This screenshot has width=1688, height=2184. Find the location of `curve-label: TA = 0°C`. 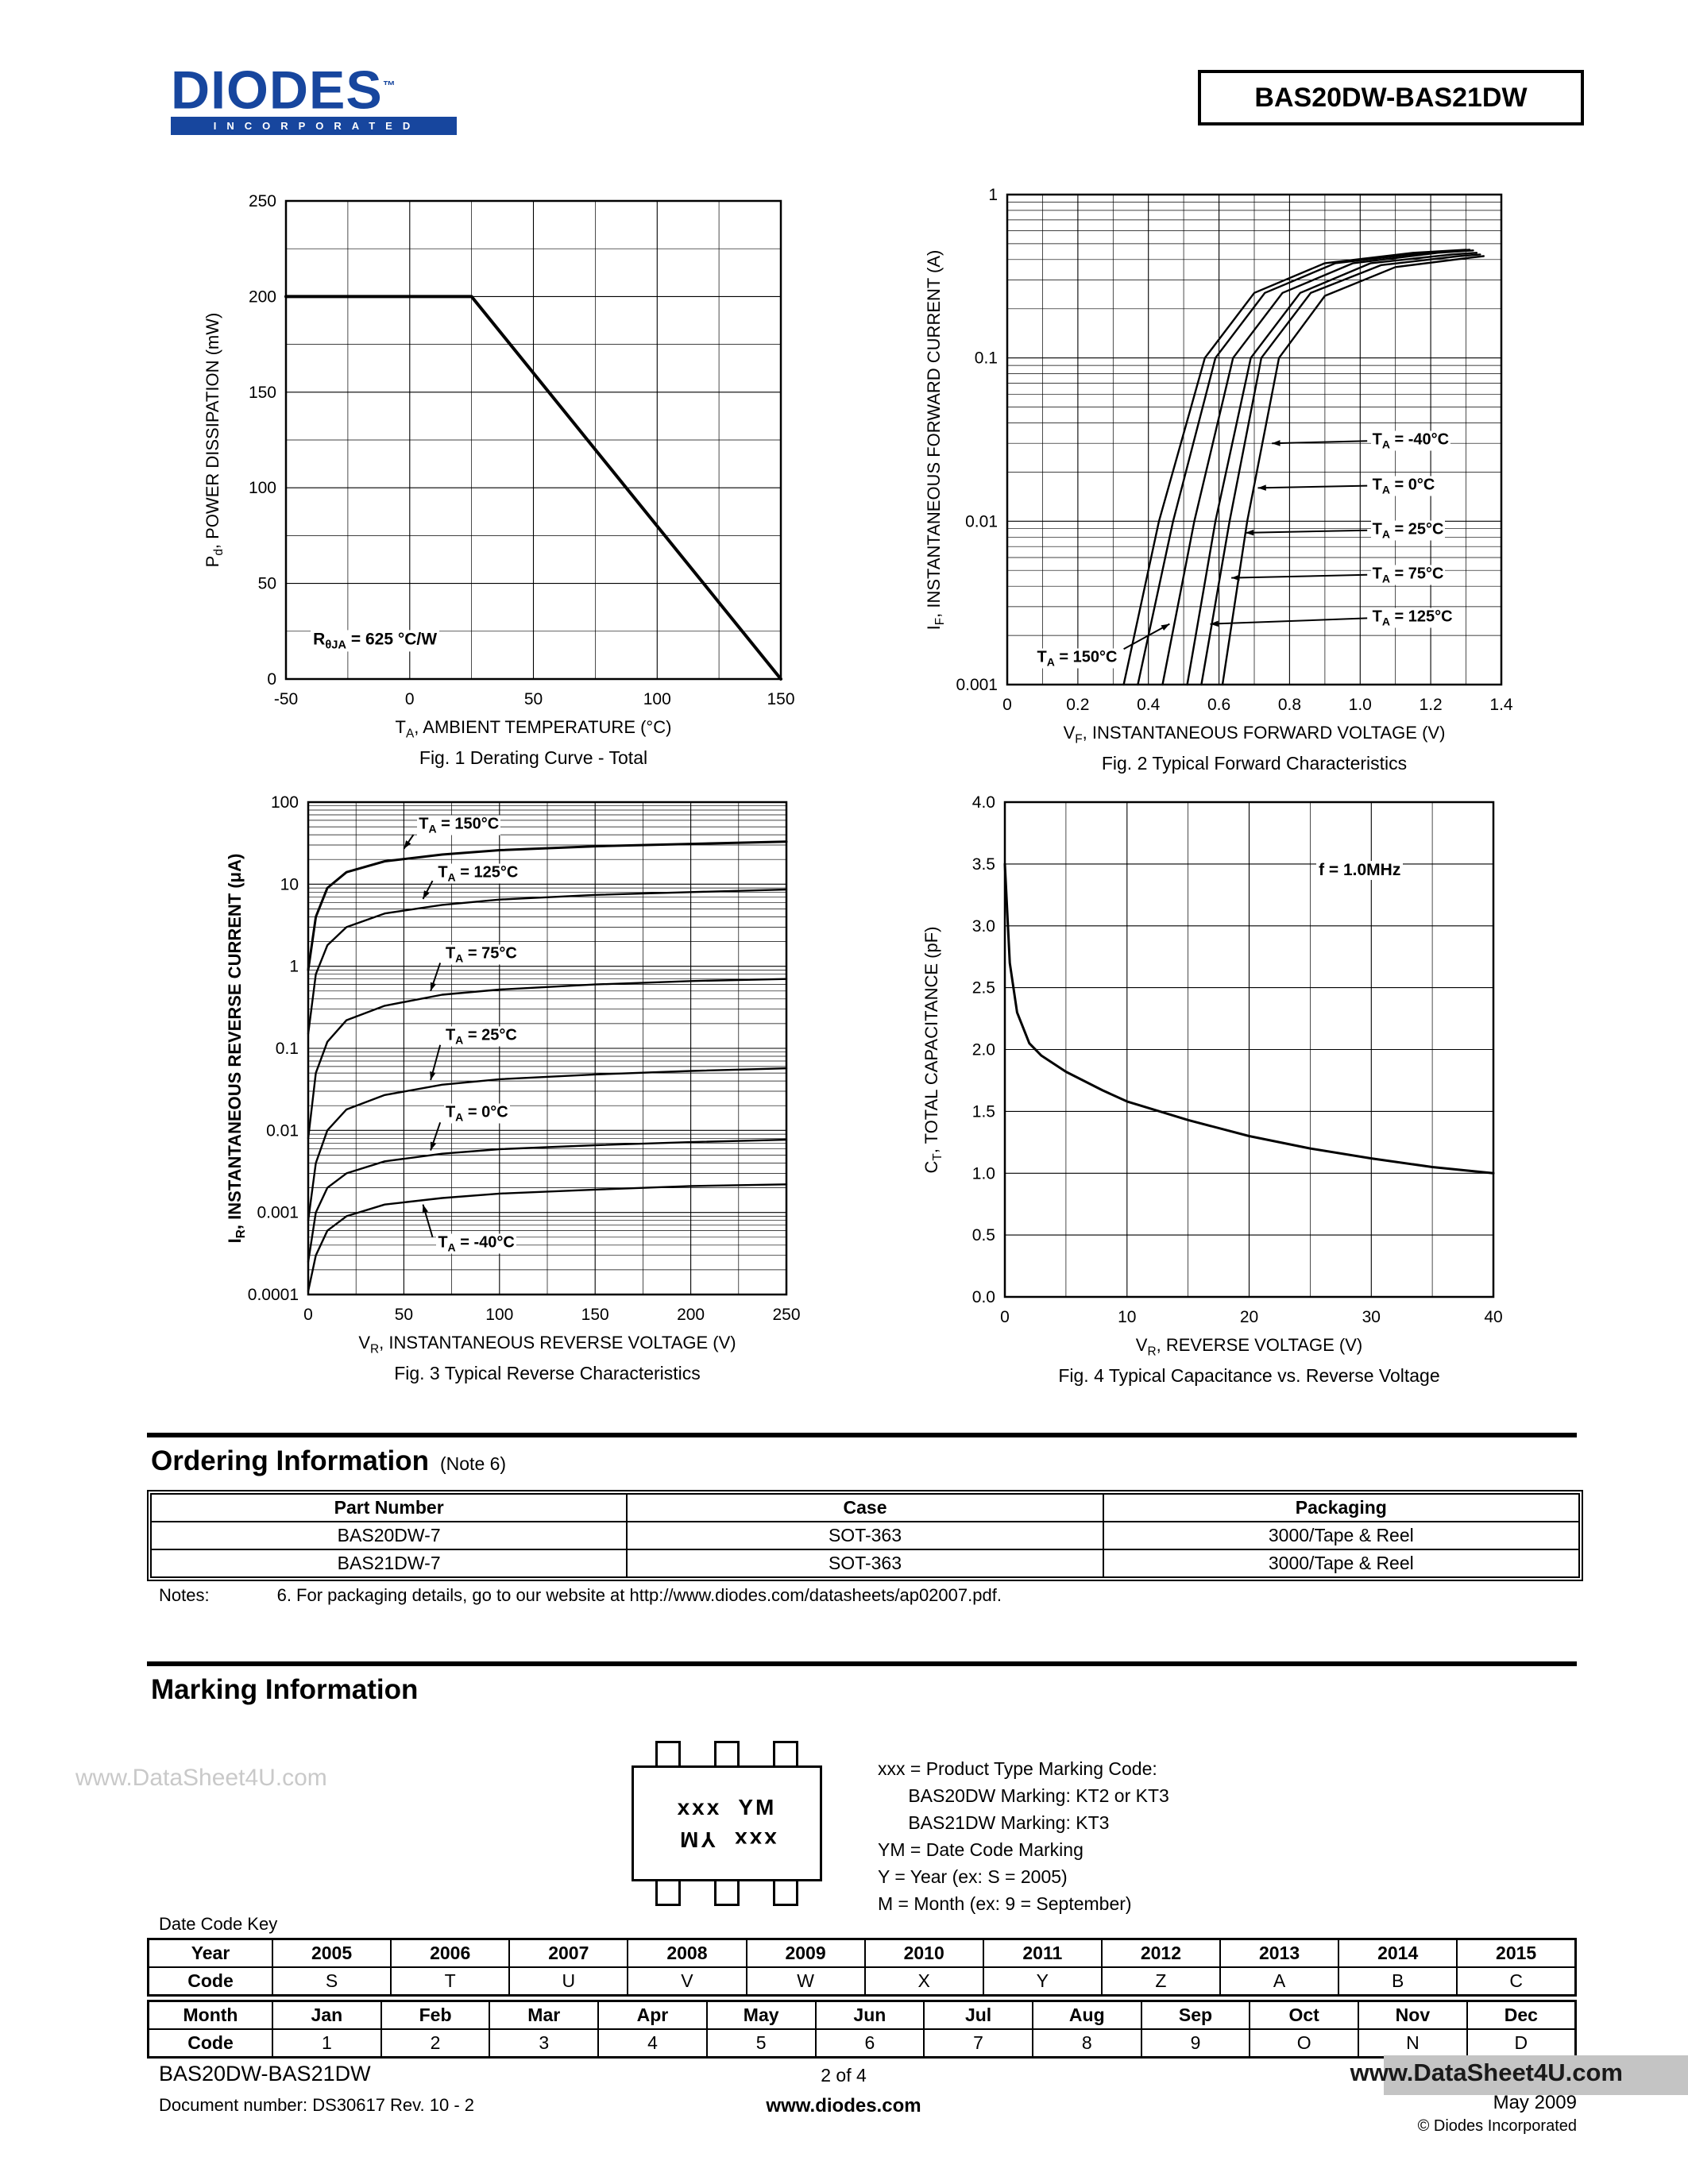

curve-label: TA = 0°C is located at coordinates (1404, 486).